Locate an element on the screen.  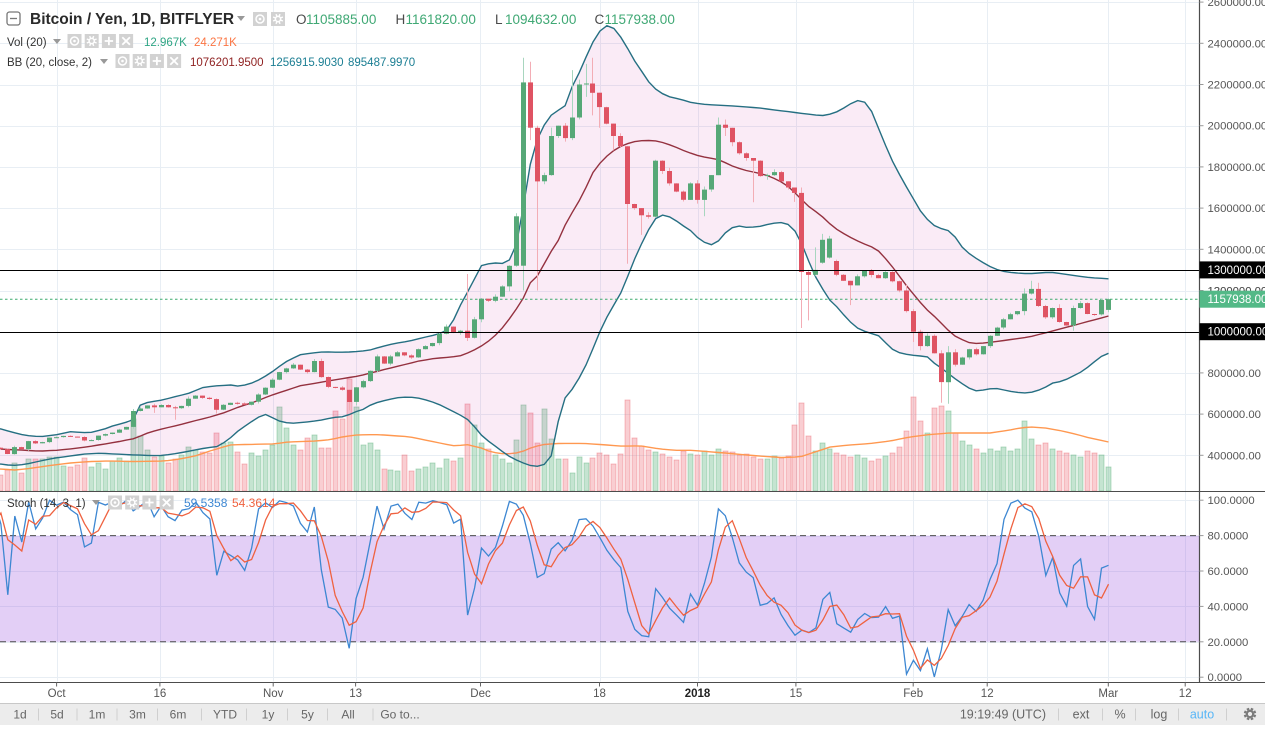
svg-text: 80.0000 is located at coordinates (1228, 537).